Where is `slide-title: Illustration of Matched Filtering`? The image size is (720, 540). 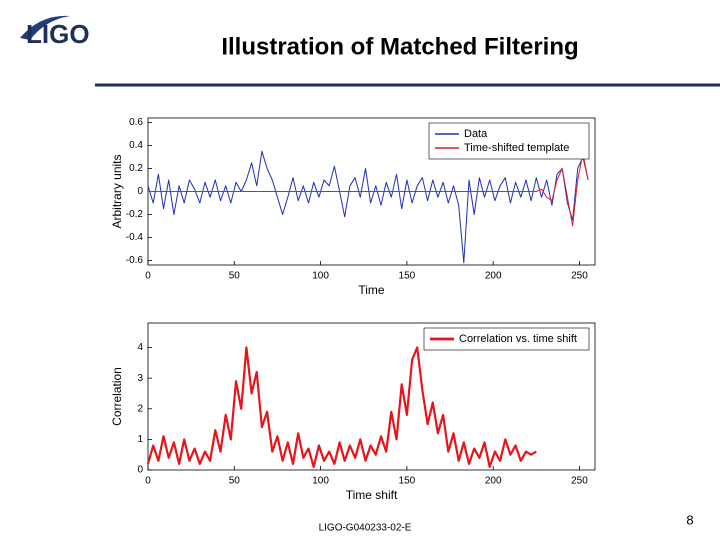
slide-title: Illustration of Matched Filtering is located at coordinates (399, 46).